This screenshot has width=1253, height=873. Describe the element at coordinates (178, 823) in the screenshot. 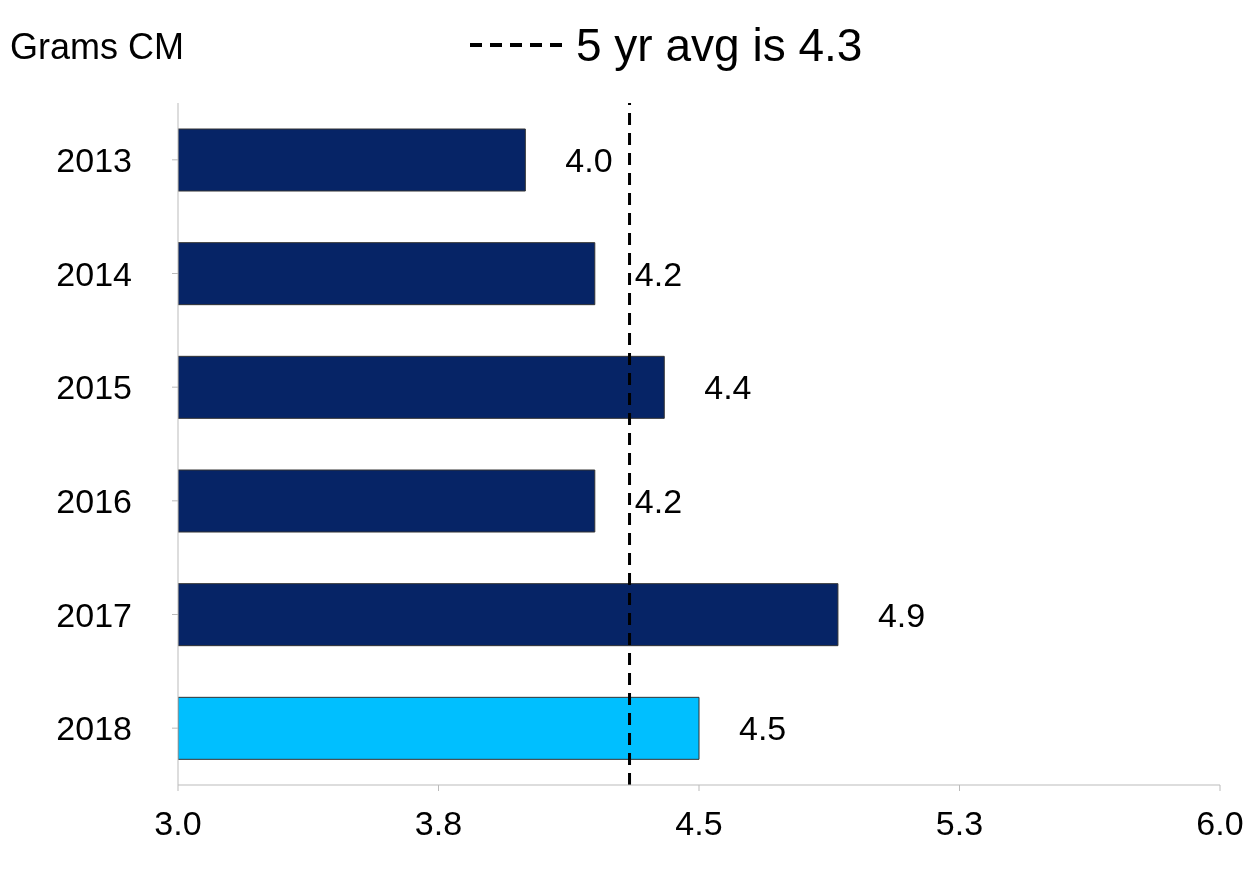

I see `x-tick-label: 3.0` at that location.